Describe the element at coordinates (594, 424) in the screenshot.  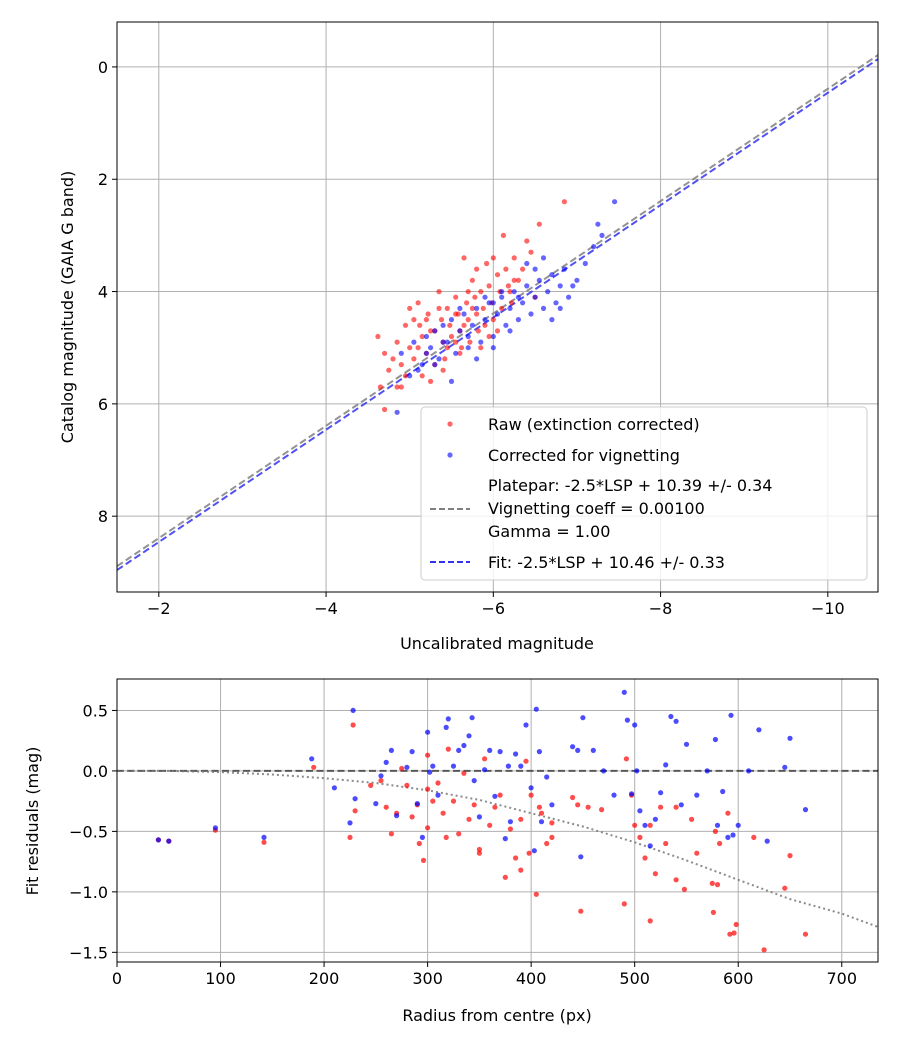
I see `legend-raw-label: Raw (extinction corrected)` at that location.